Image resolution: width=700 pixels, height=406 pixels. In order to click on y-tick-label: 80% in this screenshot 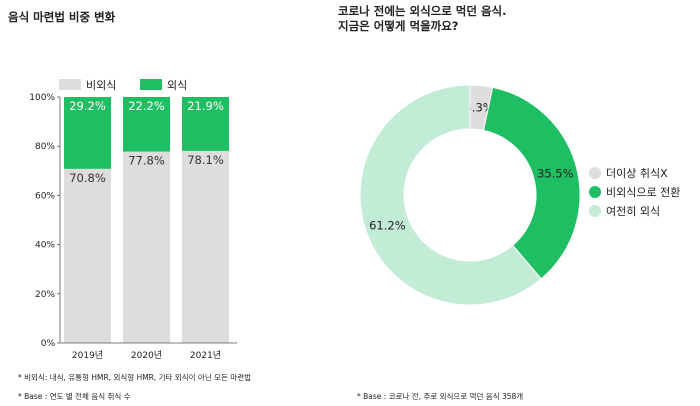, I will do `click(45, 147)`.